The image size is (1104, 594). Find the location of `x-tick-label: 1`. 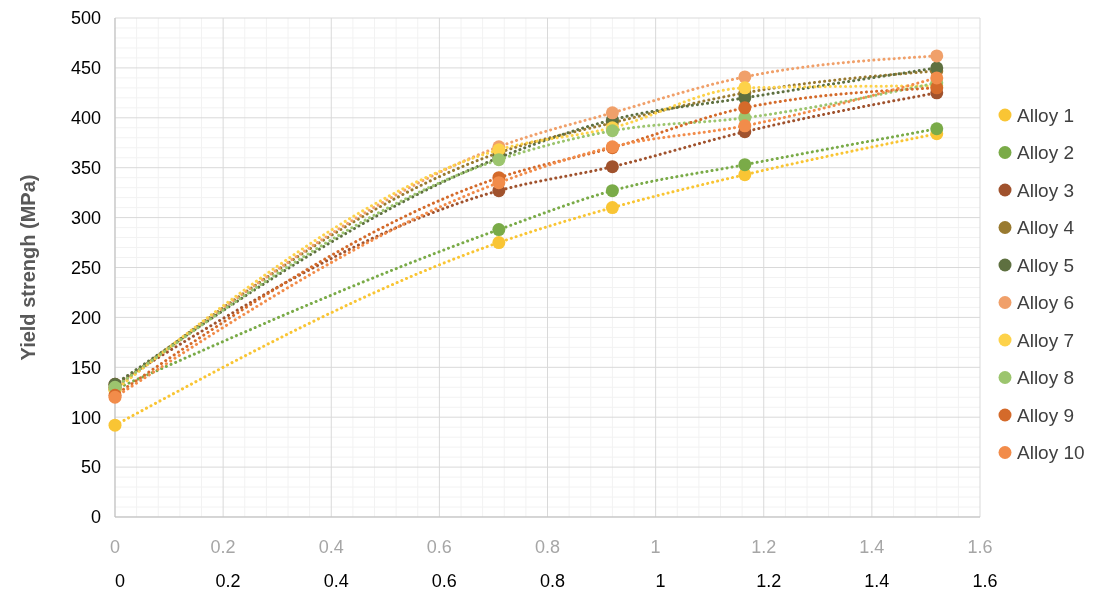

x-tick-label: 1 is located at coordinates (655, 547).